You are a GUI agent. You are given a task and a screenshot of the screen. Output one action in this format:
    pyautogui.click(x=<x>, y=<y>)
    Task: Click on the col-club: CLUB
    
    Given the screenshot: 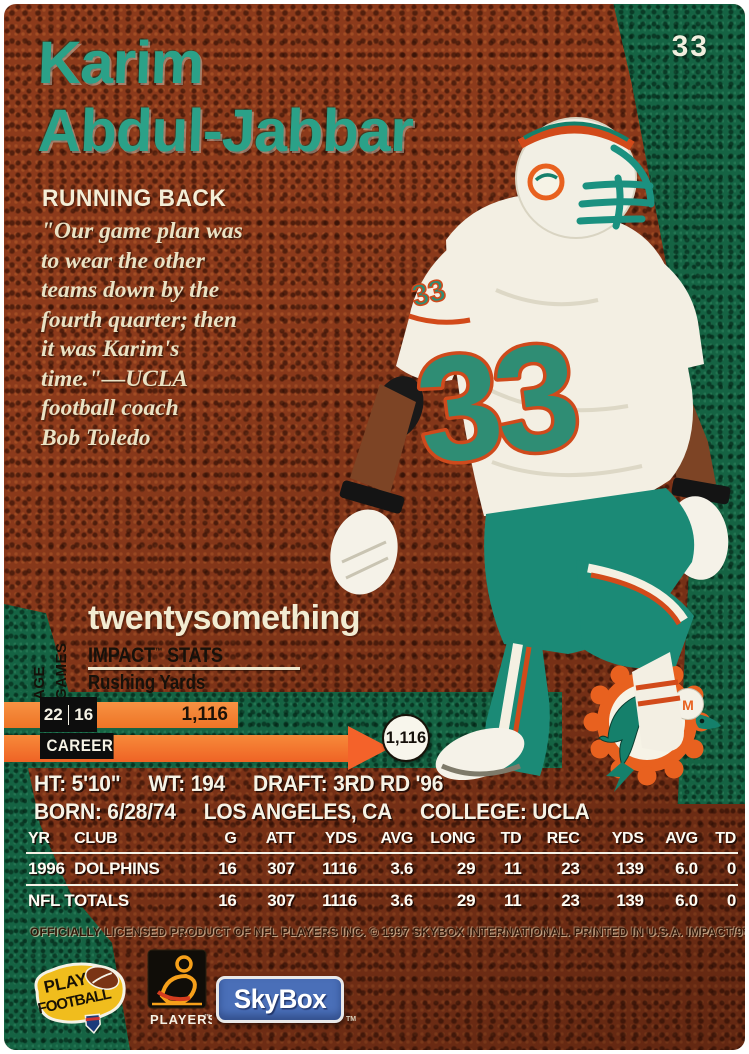 What is the action you would take?
    pyautogui.click(x=136, y=841)
    